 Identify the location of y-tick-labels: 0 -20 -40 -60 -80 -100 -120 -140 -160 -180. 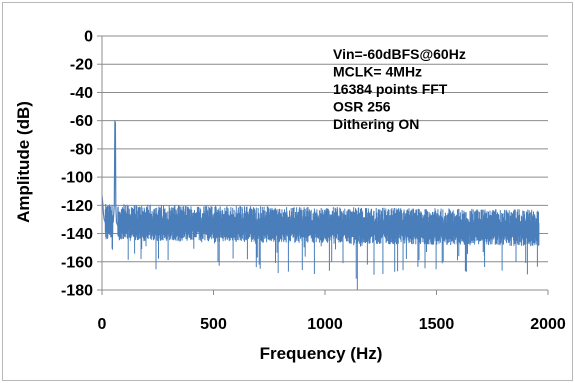
(77, 164).